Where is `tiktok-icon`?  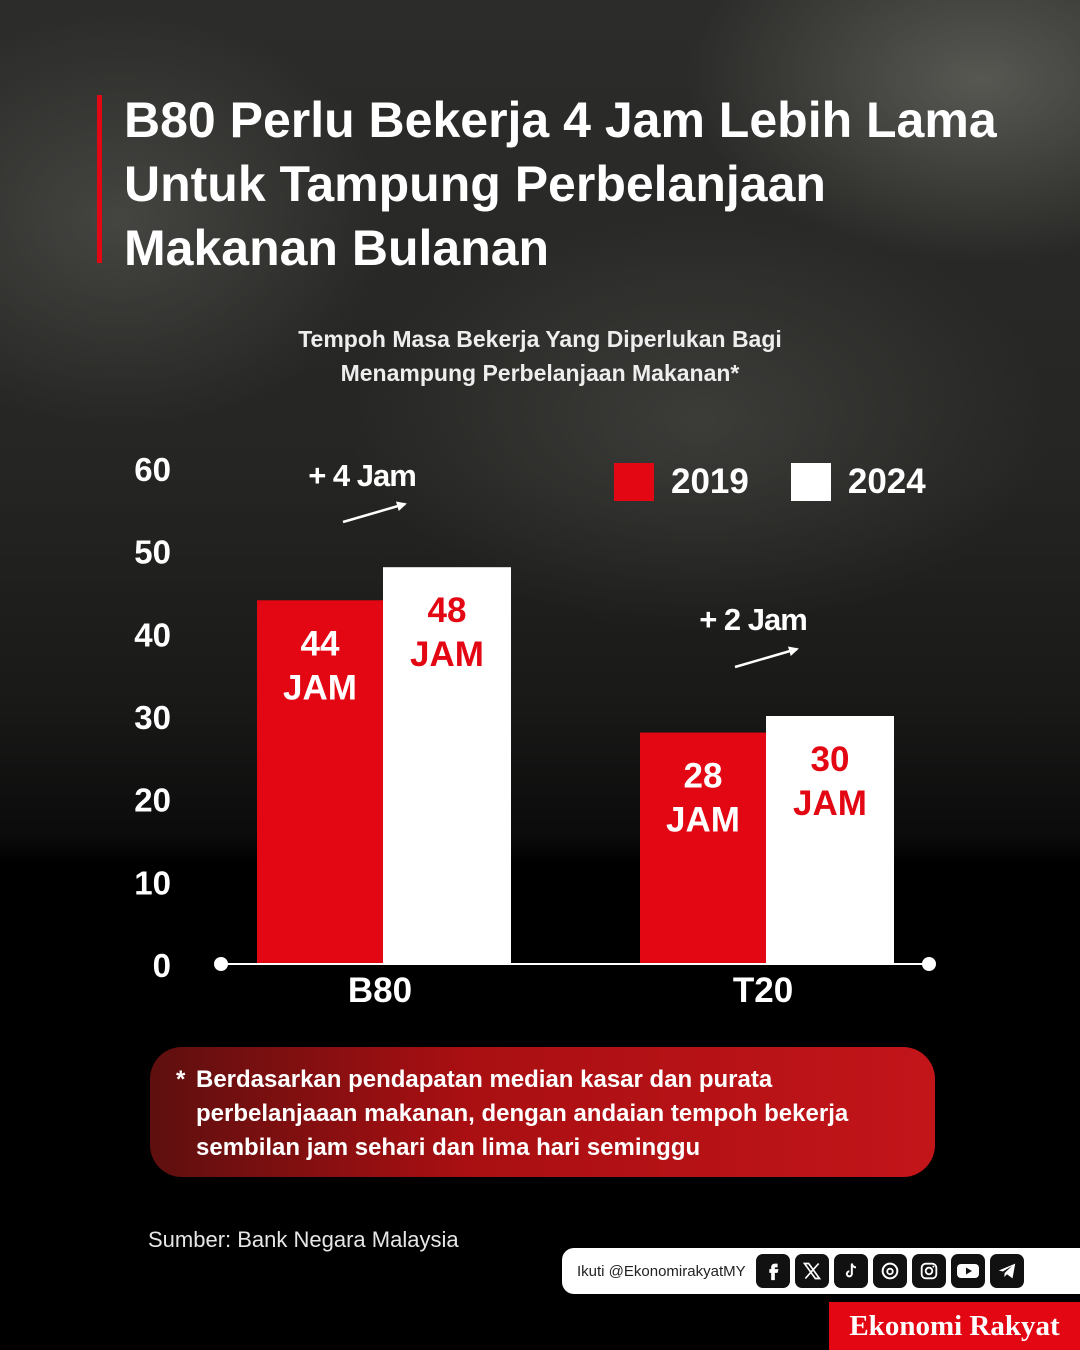
tiktok-icon is located at coordinates (850, 1271).